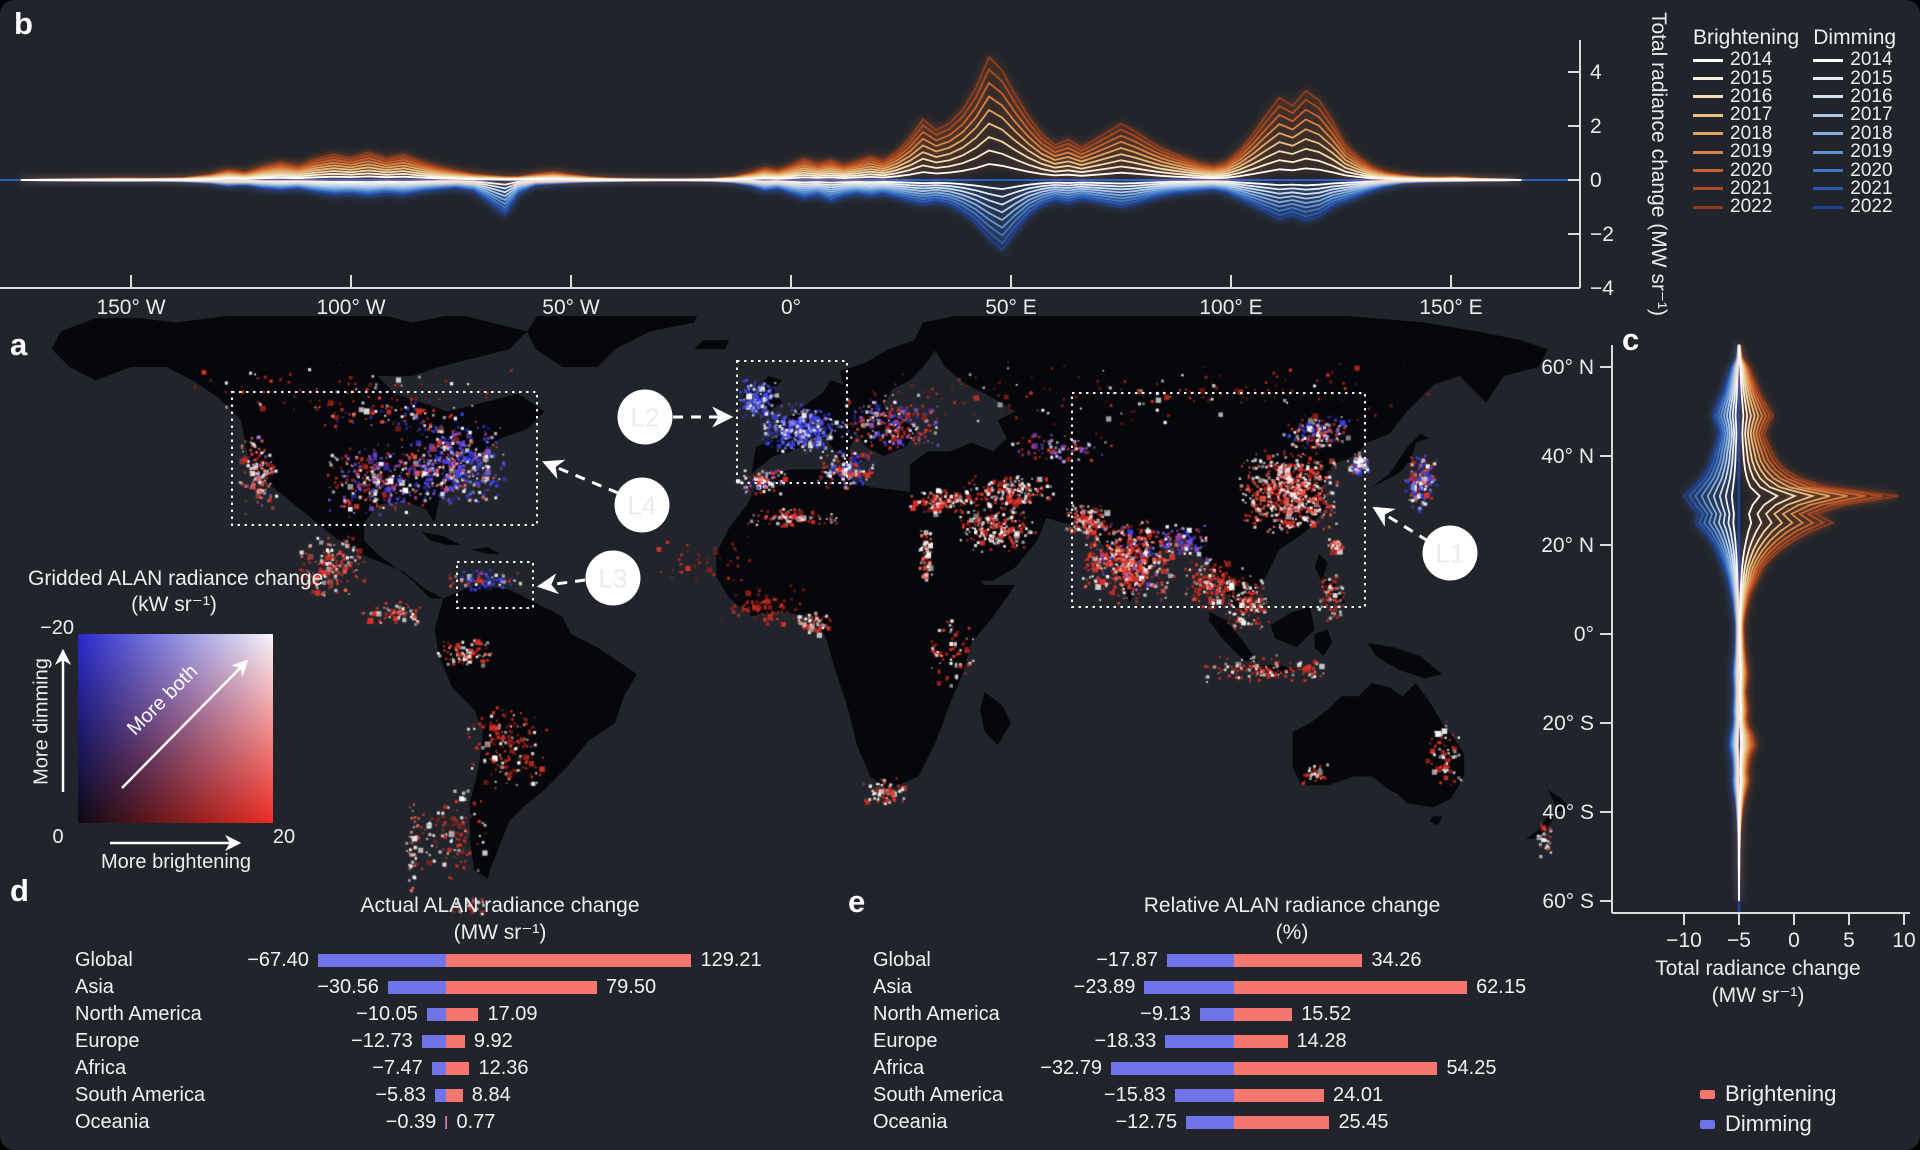 This screenshot has width=1920, height=1150. Describe the element at coordinates (1828, 189) in the screenshot. I see `dimming-2021-line-swatch` at that location.